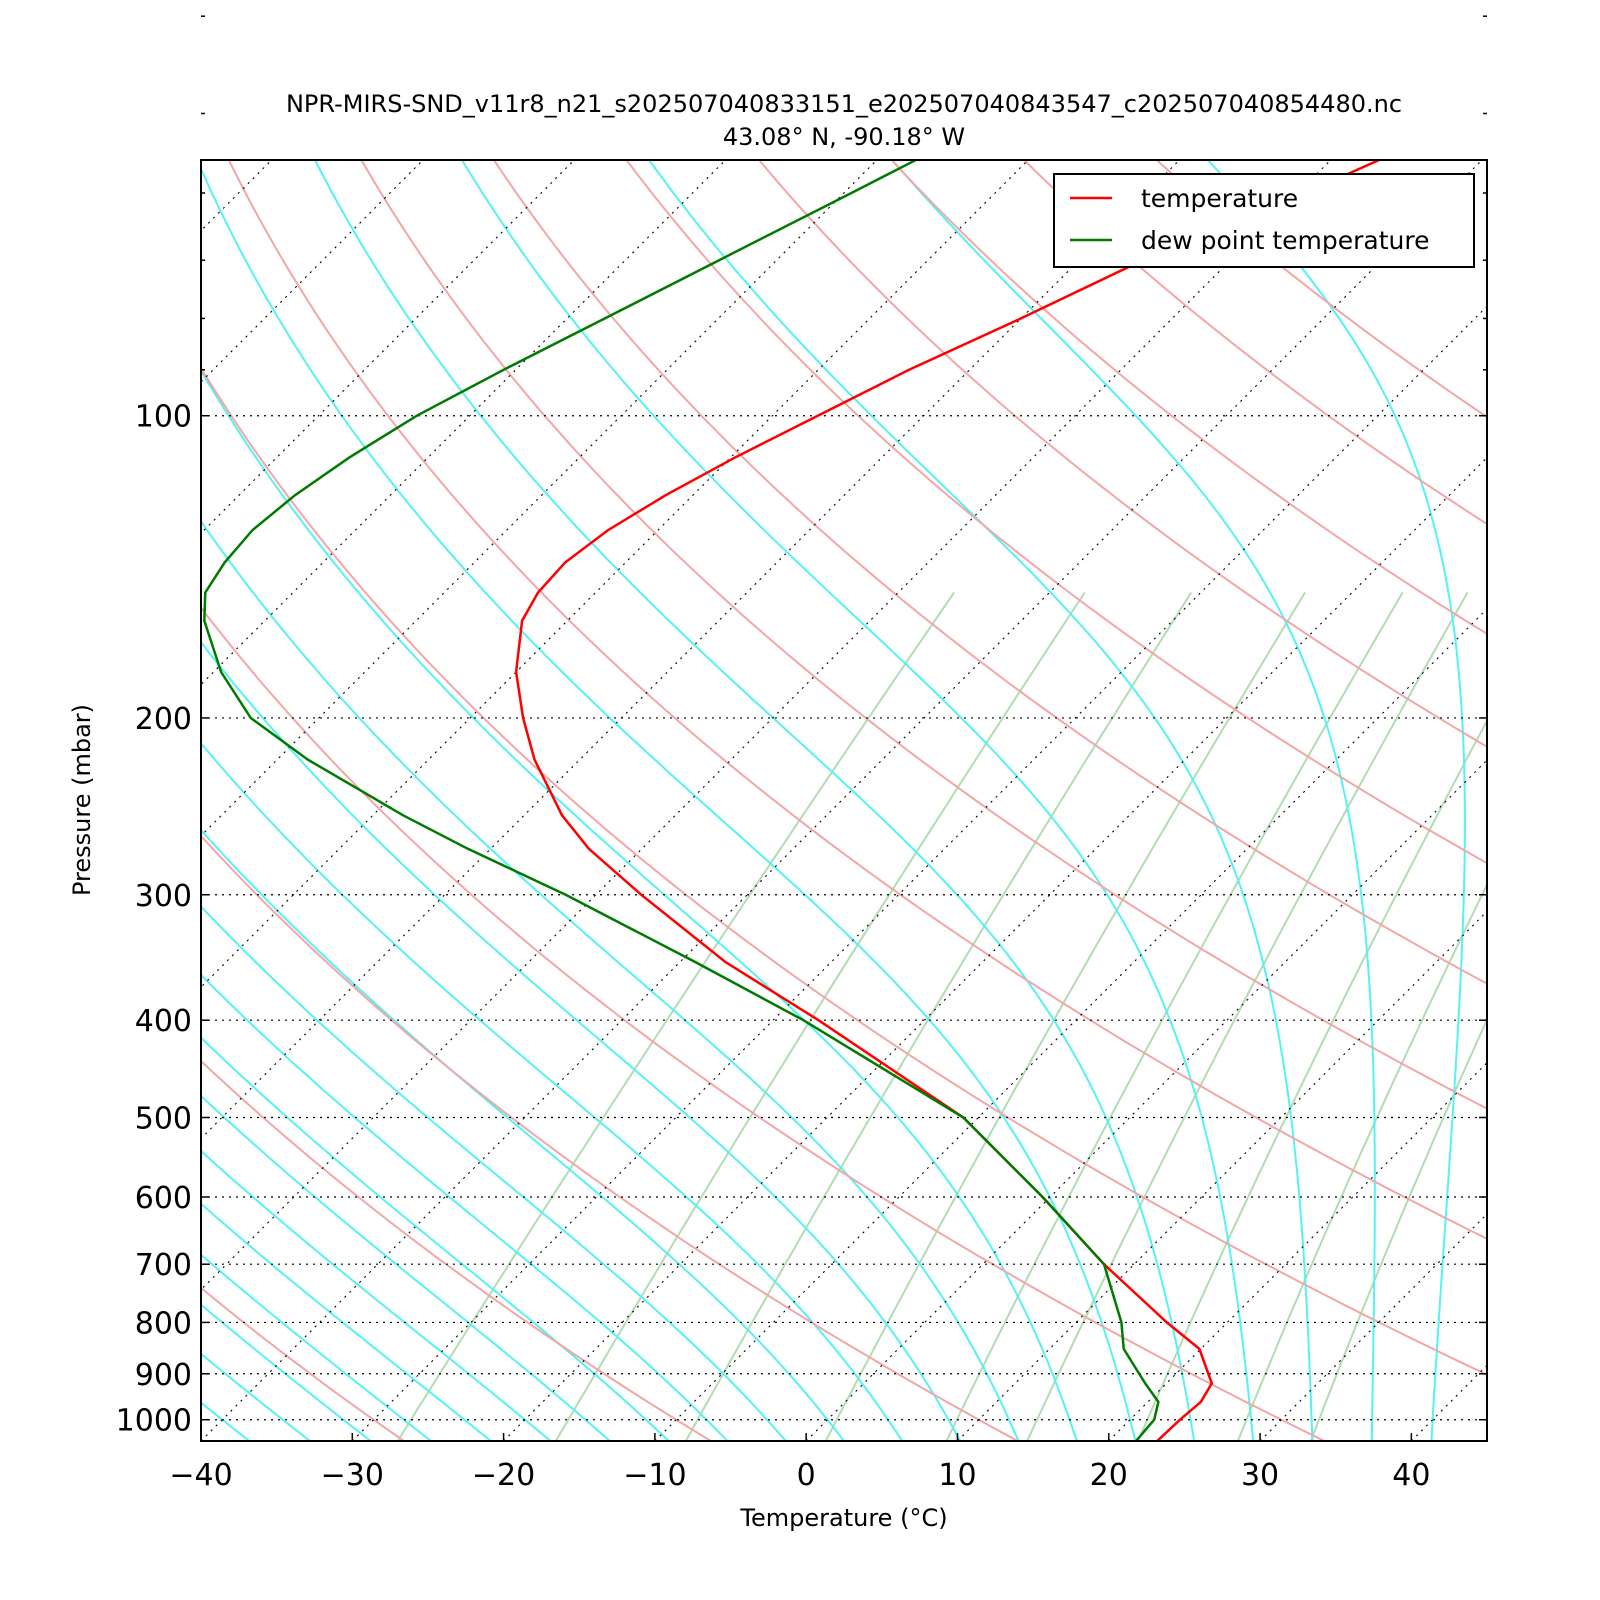 This screenshot has width=1600, height=1600. What do you see at coordinates (1411, 1475) in the screenshot?
I see `x-tick-label: 40` at bounding box center [1411, 1475].